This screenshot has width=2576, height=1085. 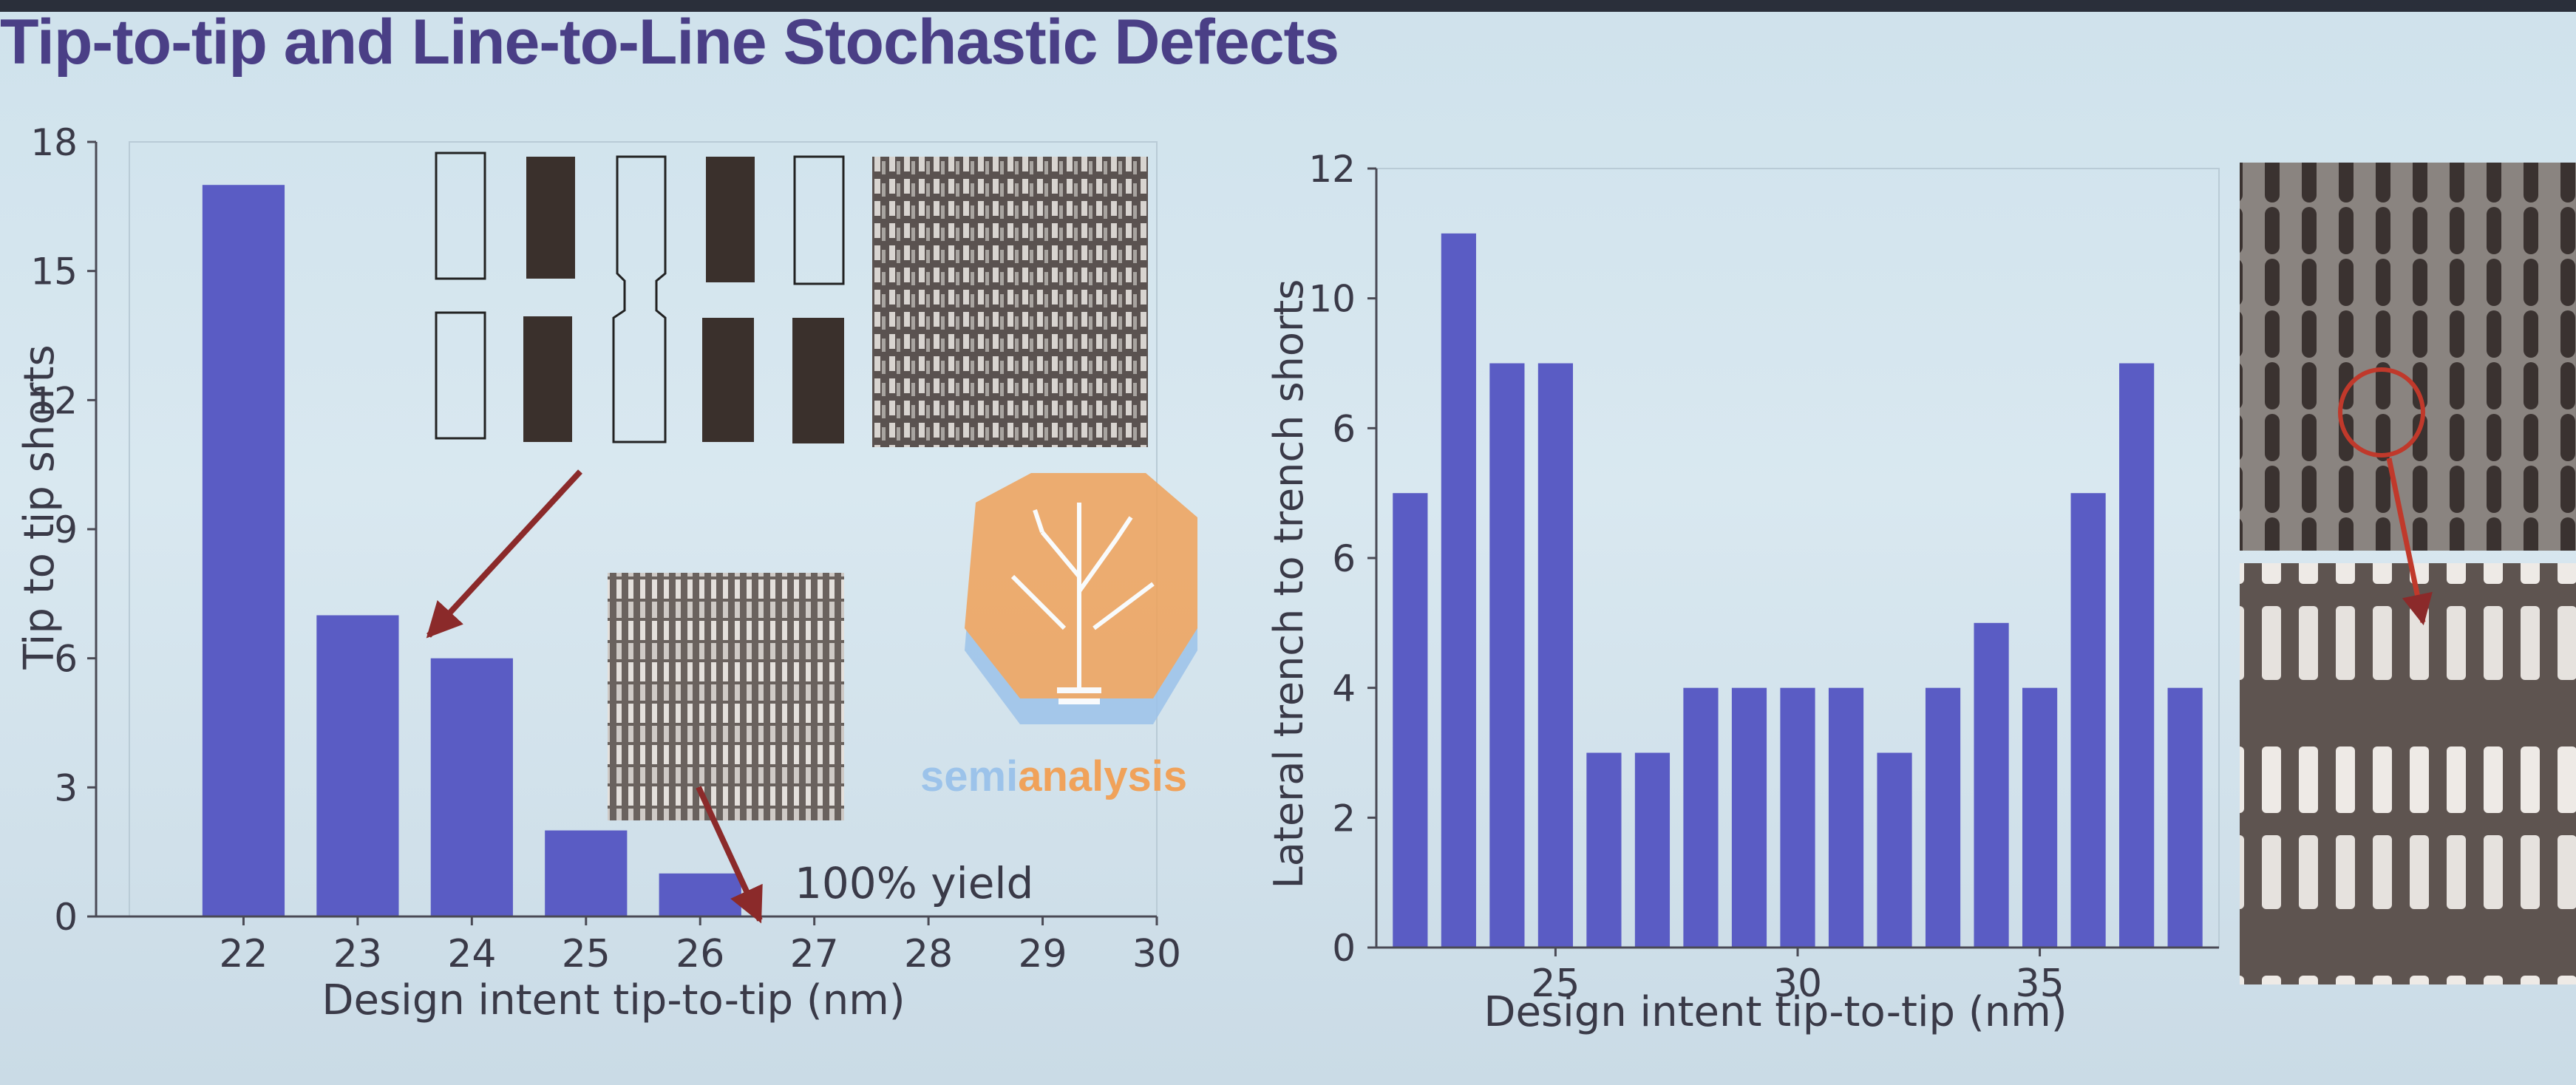 What do you see at coordinates (1288, 6) in the screenshot?
I see `top-bar` at bounding box center [1288, 6].